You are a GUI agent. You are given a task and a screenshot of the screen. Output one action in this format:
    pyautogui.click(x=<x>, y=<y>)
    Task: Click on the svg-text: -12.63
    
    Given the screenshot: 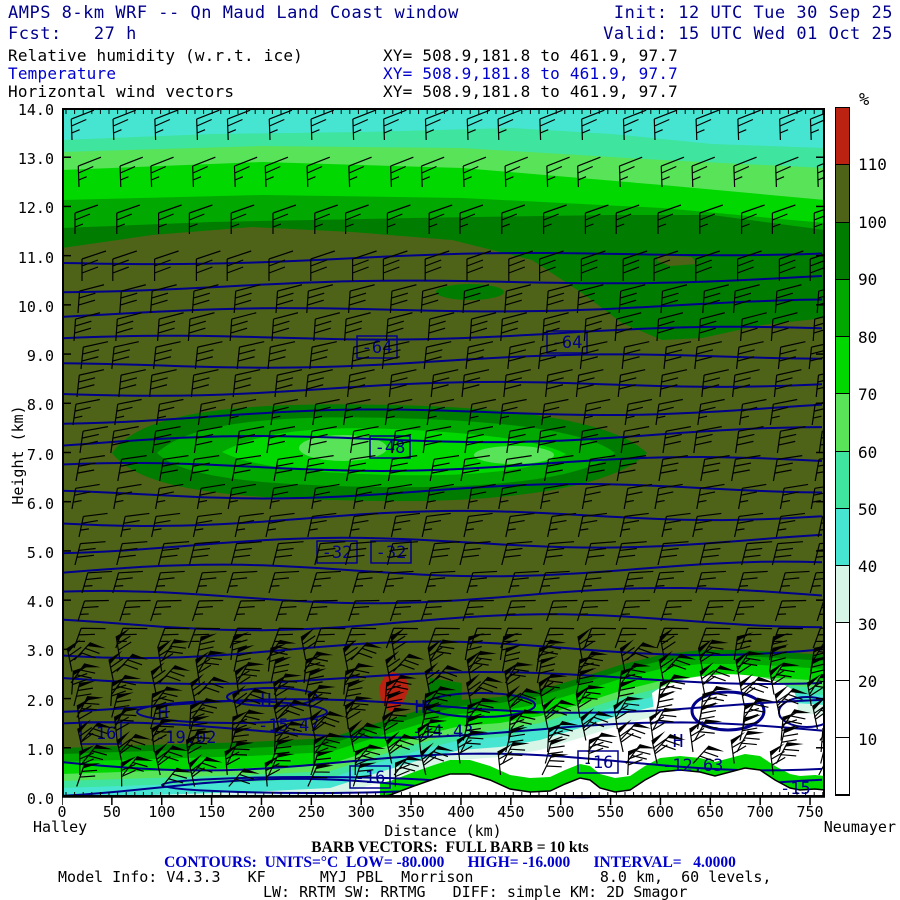 What is the action you would take?
    pyautogui.click(x=692, y=766)
    